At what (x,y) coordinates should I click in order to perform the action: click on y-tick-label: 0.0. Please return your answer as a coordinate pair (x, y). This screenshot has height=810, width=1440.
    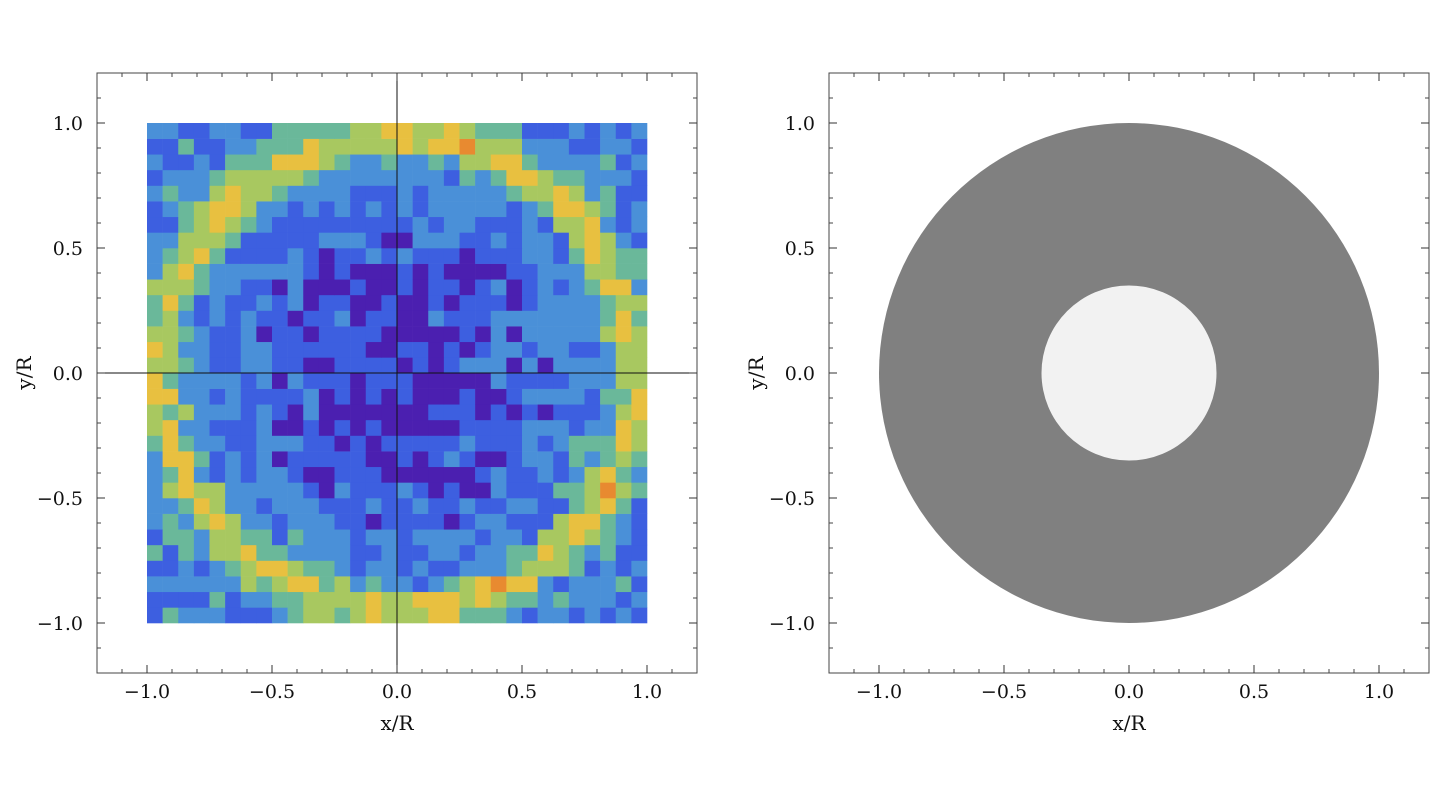
    Looking at the image, I should click on (68, 374).